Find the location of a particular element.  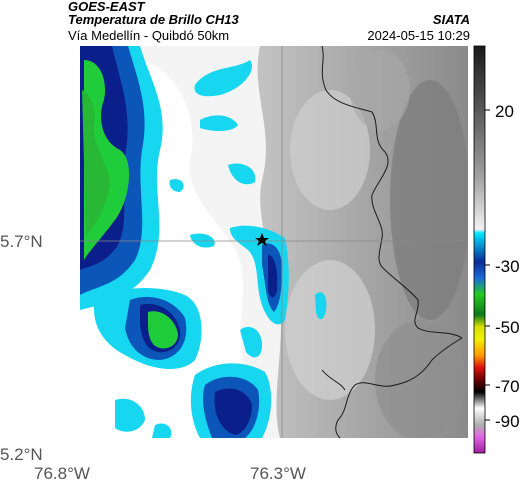

lat-tick-5-7: 5.7°N is located at coordinates (21, 241).